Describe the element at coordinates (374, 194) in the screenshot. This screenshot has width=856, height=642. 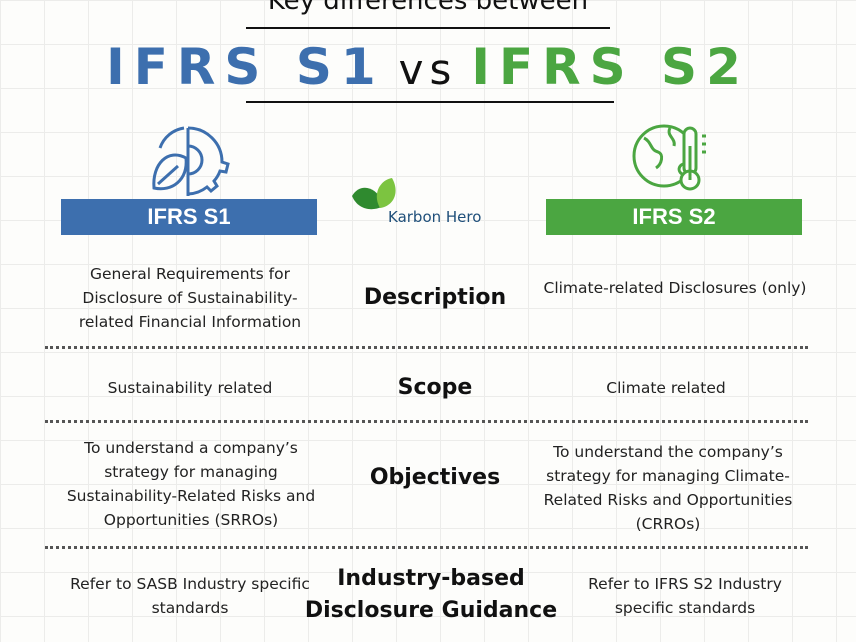
I see `leaves-icon` at that location.